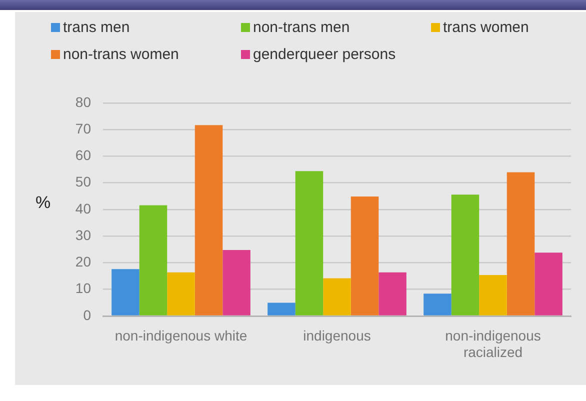  I want to click on x-tick-label: non-indigenous white, so click(181, 335).